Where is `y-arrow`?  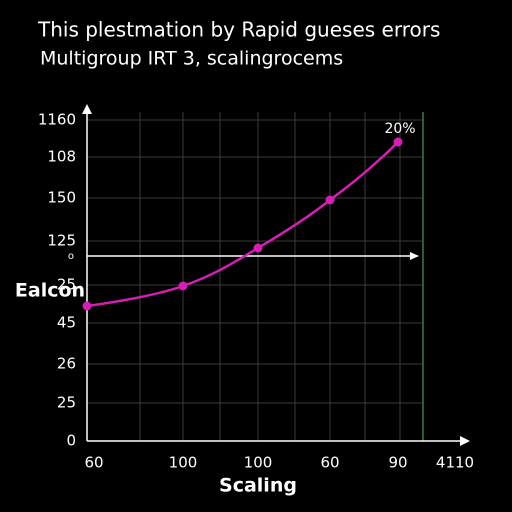 y-arrow is located at coordinates (87, 109).